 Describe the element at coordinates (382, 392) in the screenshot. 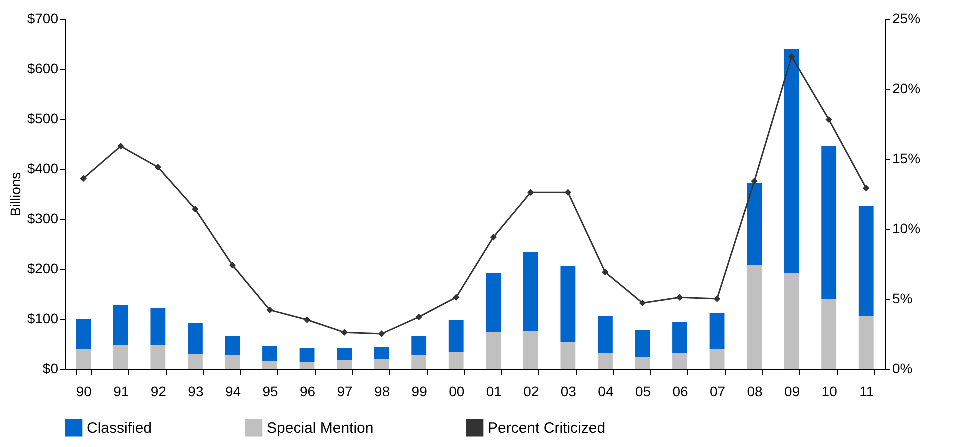

I see `x-tick-label: 98` at that location.